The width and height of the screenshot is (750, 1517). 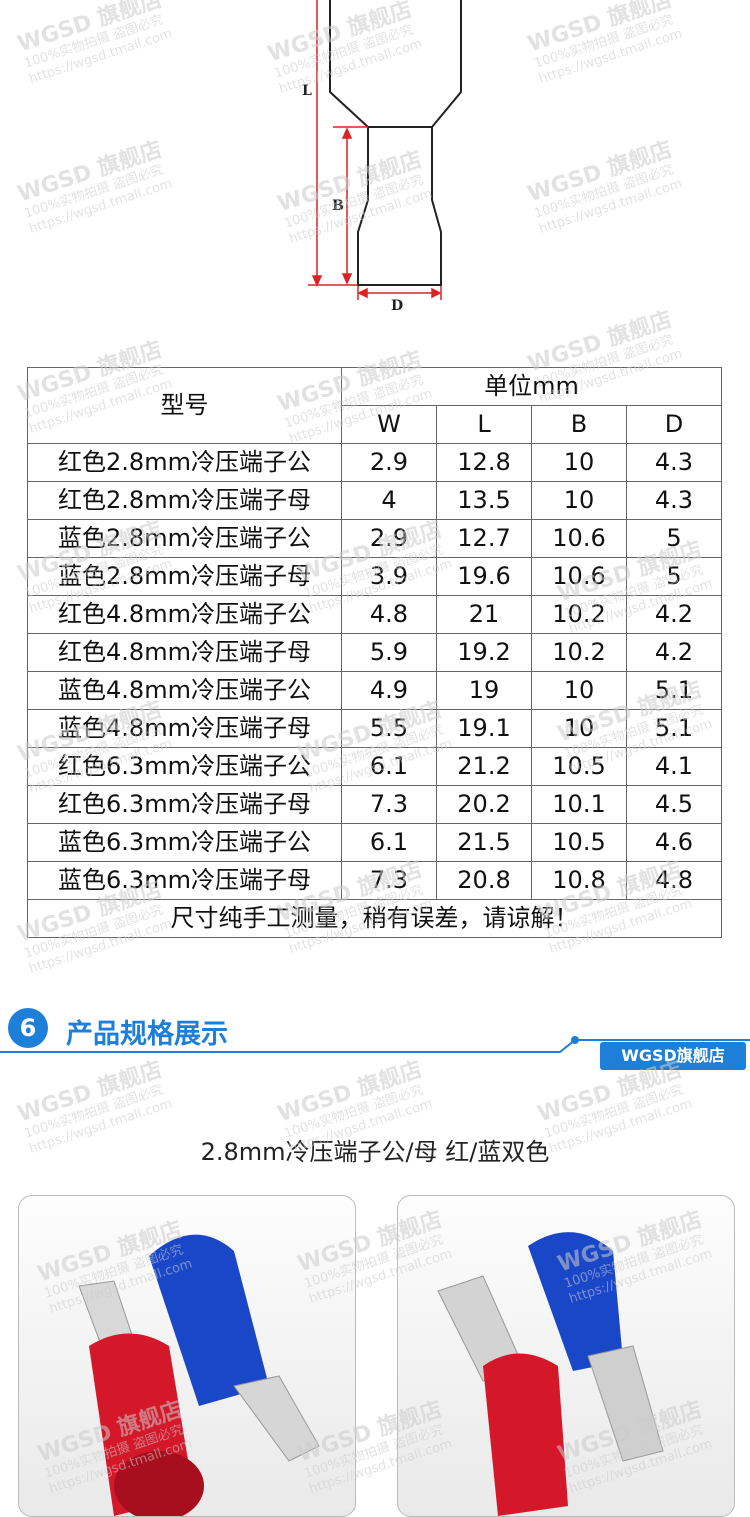 What do you see at coordinates (674, 842) in the screenshot?
I see `cell-value: 4.6` at bounding box center [674, 842].